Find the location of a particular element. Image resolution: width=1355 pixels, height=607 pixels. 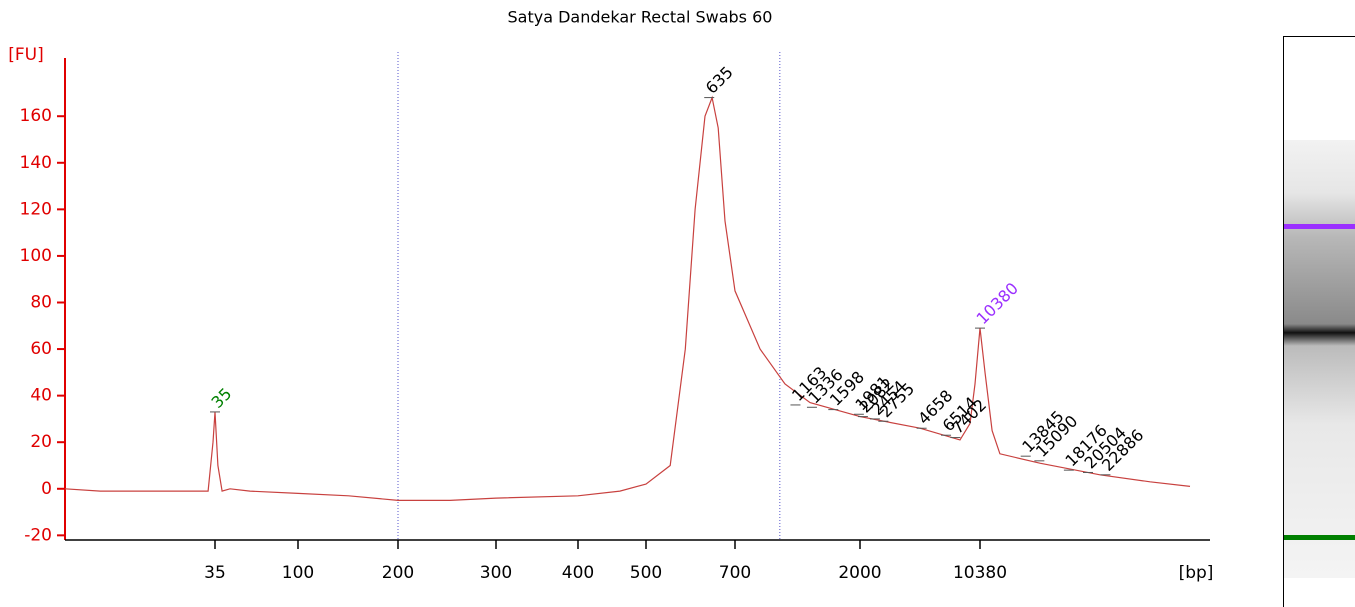

peak-label: 635 is located at coordinates (719, 80).